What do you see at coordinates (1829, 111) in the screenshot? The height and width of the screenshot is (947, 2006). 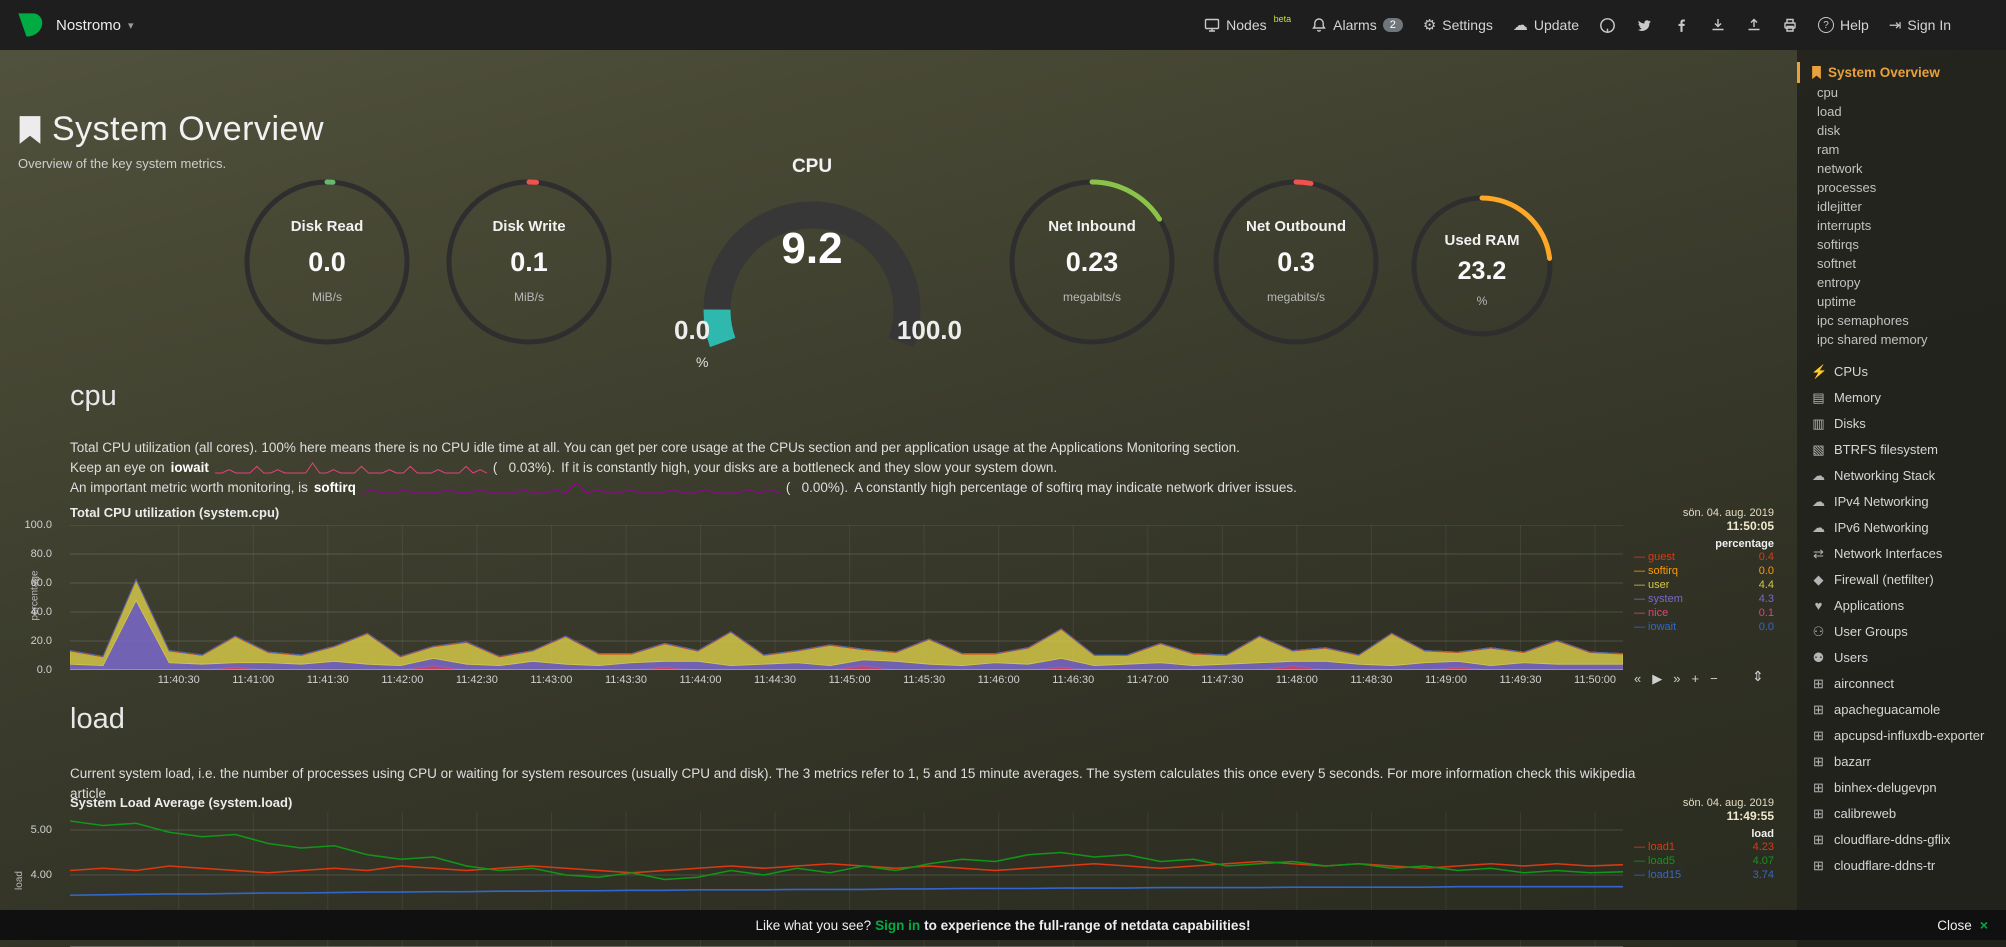 I see `sidebar-item-load: load` at bounding box center [1829, 111].